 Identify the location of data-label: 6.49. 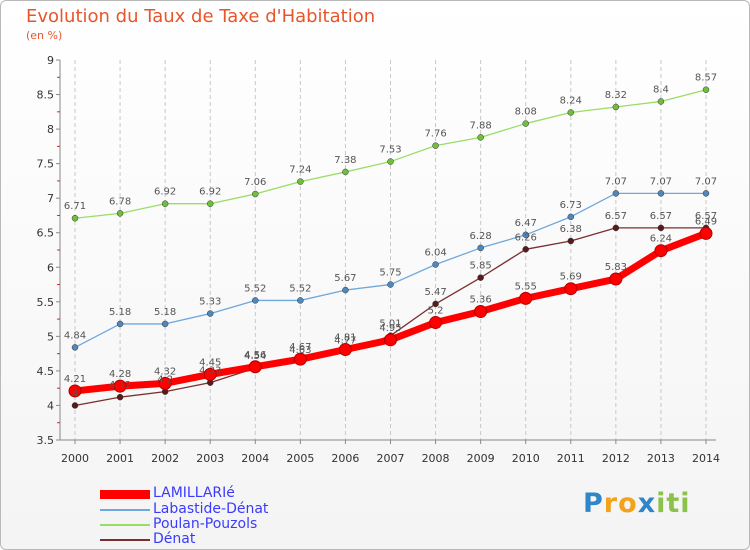
(706, 221).